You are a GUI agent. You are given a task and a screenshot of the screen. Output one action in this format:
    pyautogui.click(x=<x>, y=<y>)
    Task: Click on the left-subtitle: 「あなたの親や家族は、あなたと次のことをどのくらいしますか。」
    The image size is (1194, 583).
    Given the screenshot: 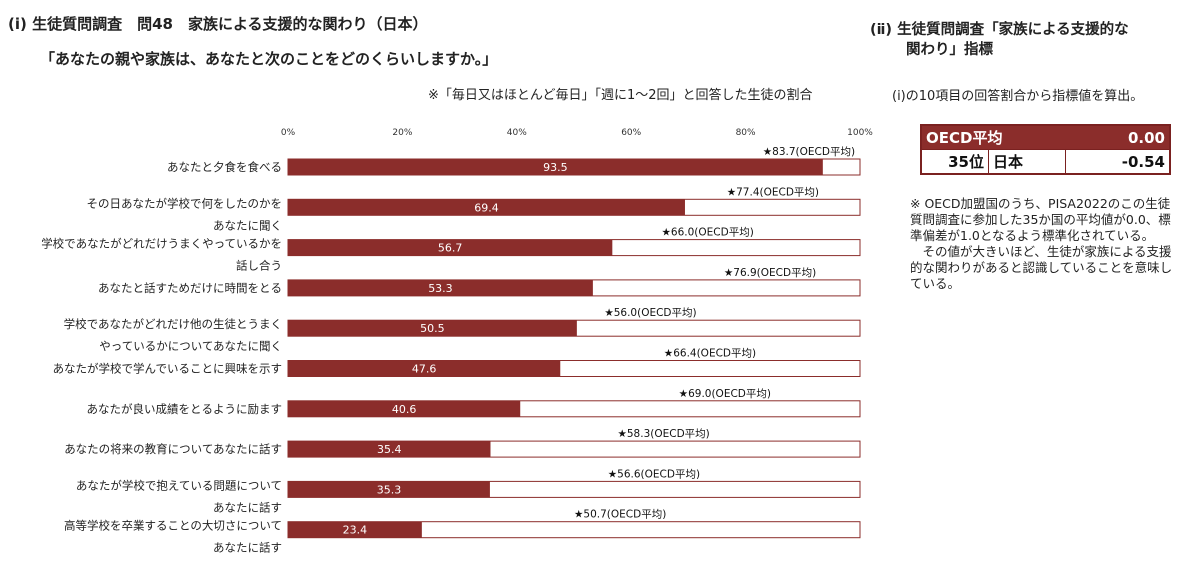 What is the action you would take?
    pyautogui.click(x=269, y=59)
    